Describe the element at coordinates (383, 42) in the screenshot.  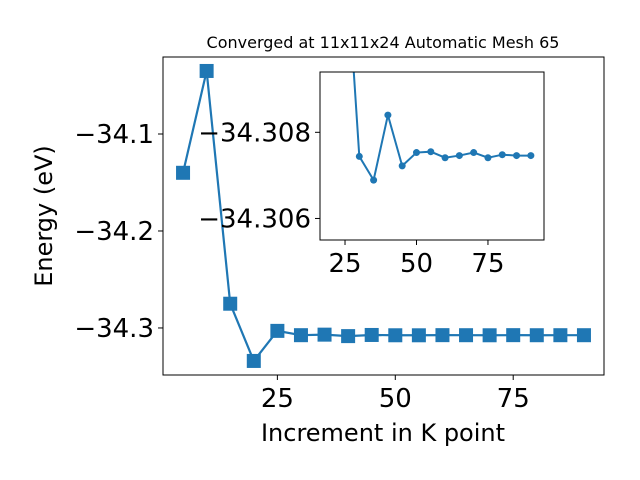
I see `chart-title: Converged at 11x11x24 Automatic Mesh 65` at that location.